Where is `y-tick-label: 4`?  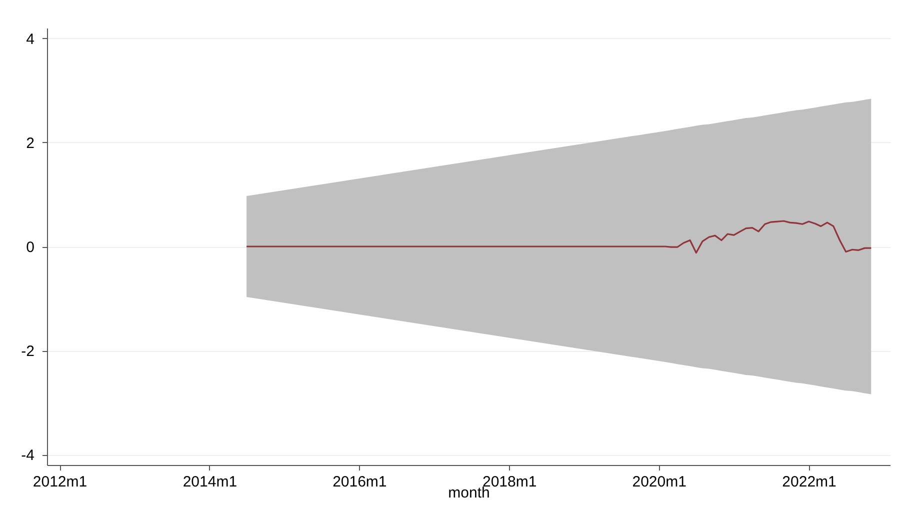 y-tick-label: 4 is located at coordinates (30, 39).